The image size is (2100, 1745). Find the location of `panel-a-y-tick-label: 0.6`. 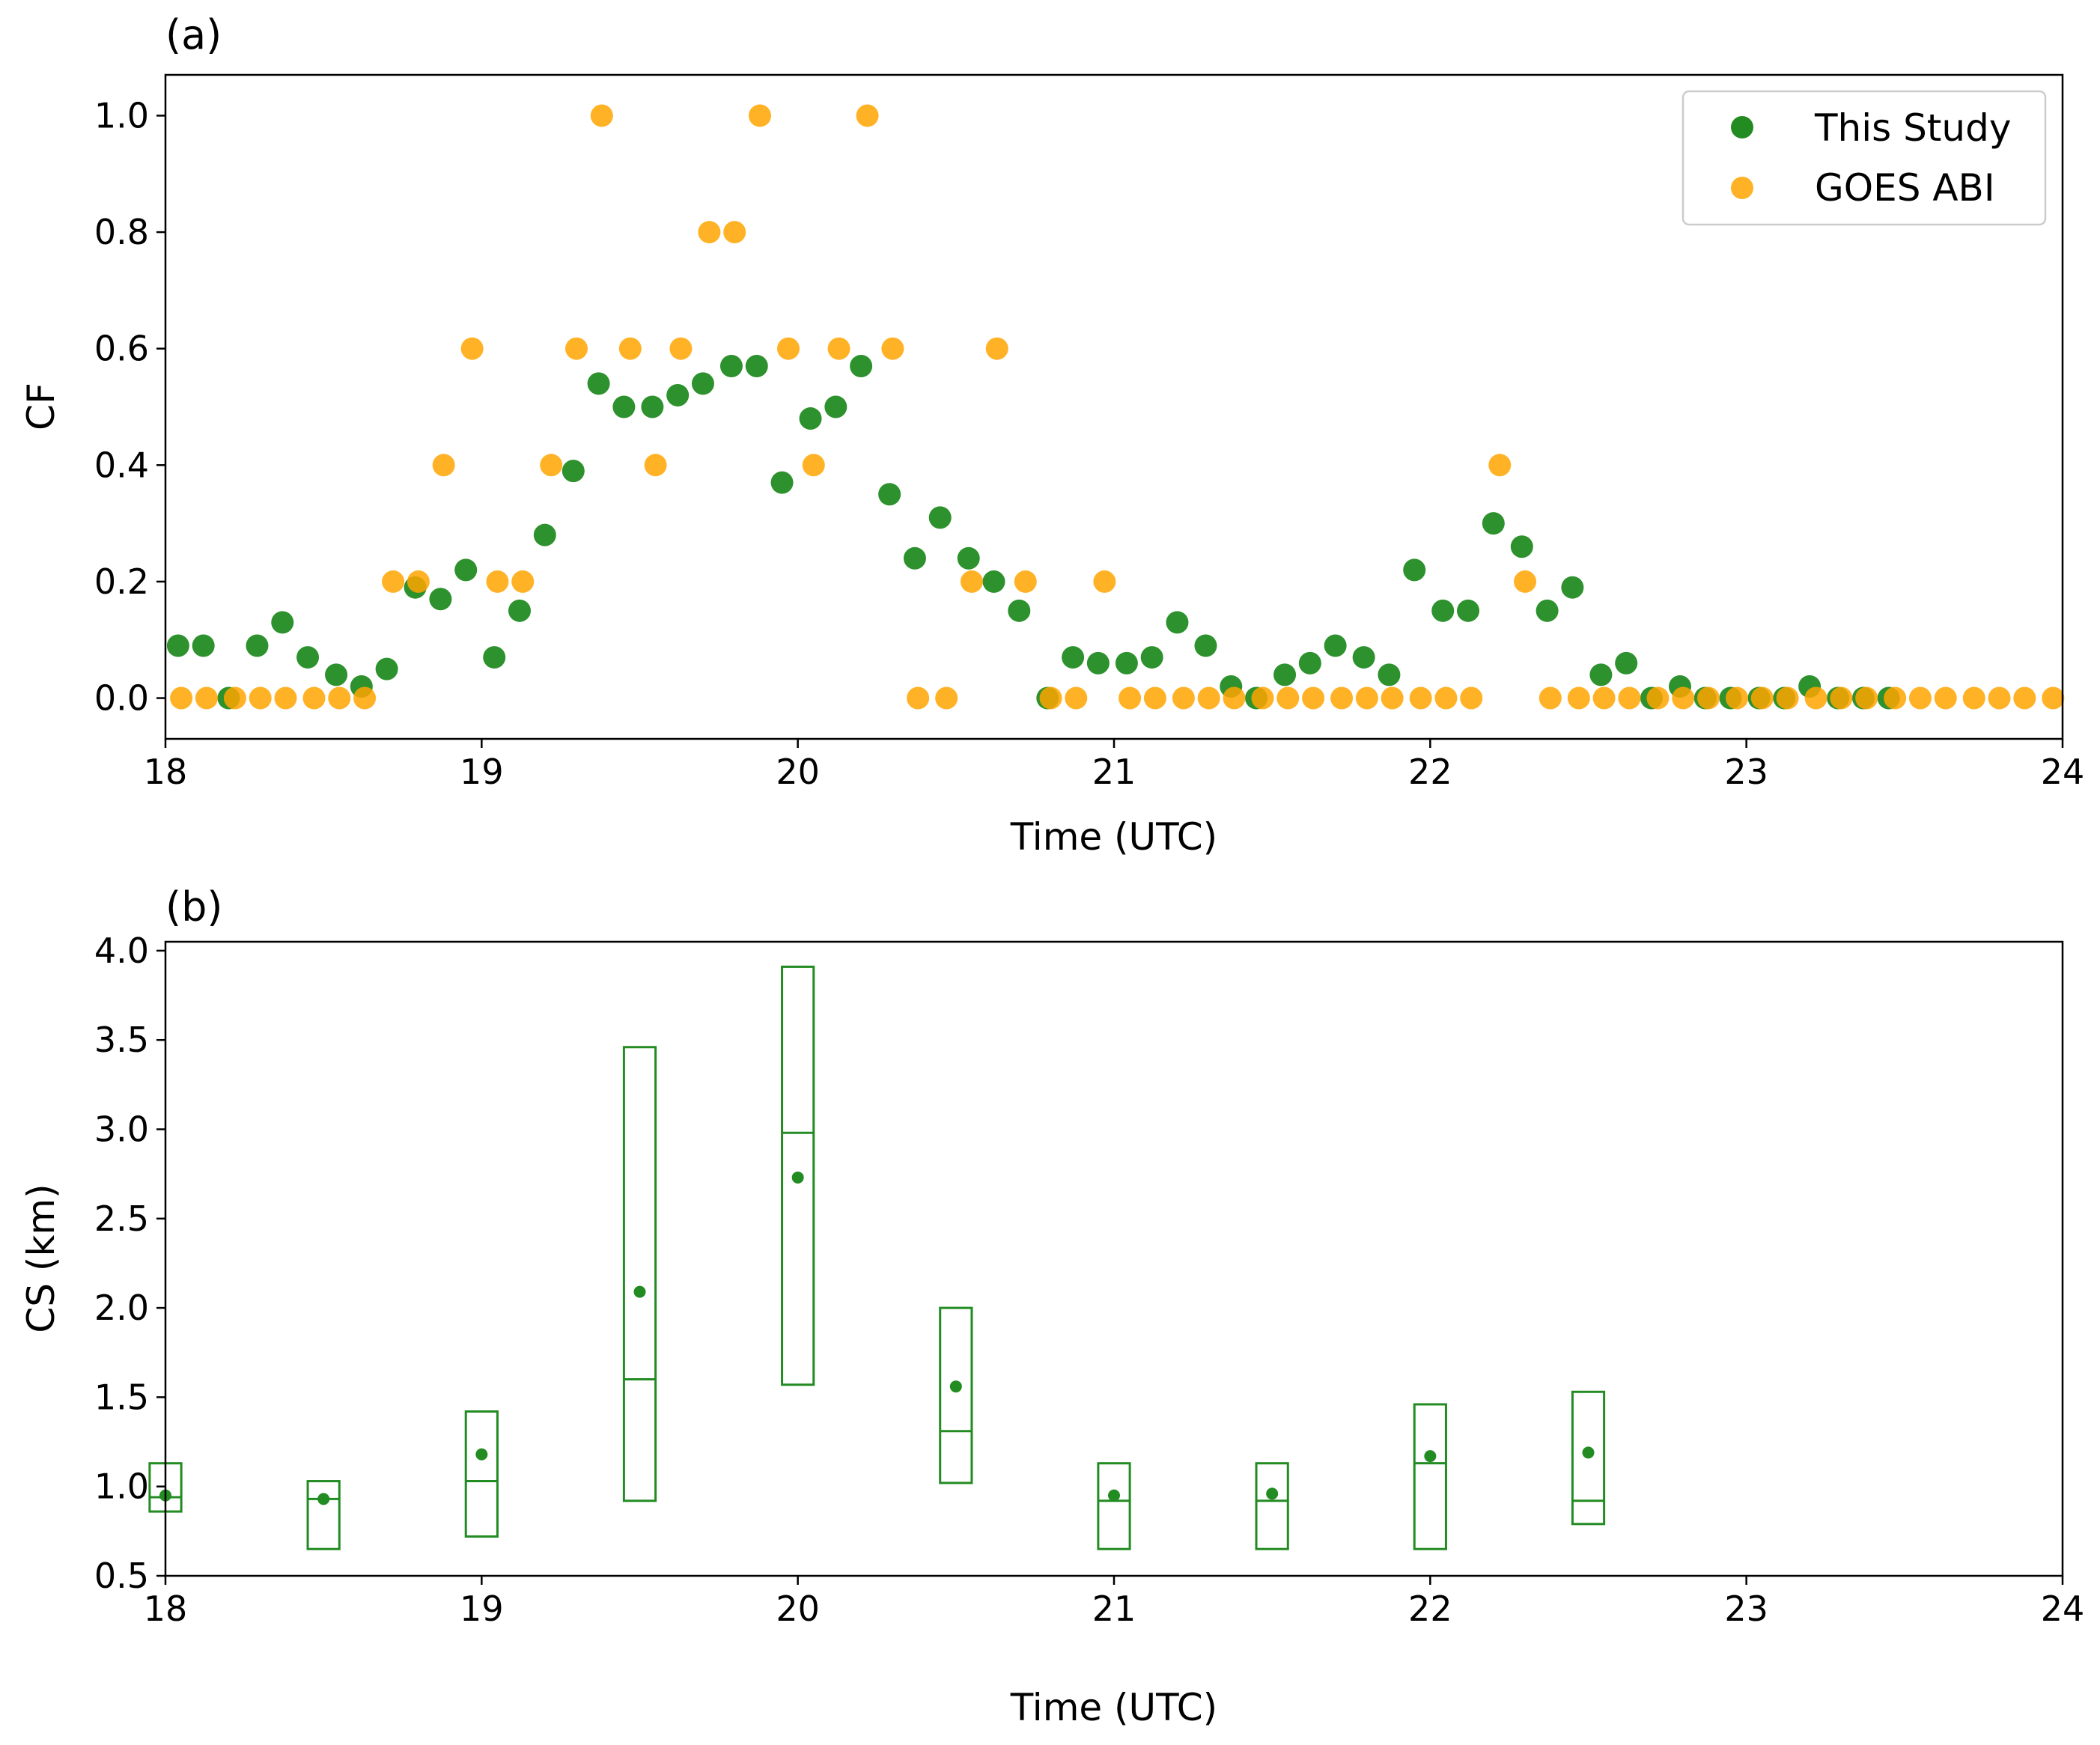

panel-a-y-tick-label: 0.6 is located at coordinates (121, 349).